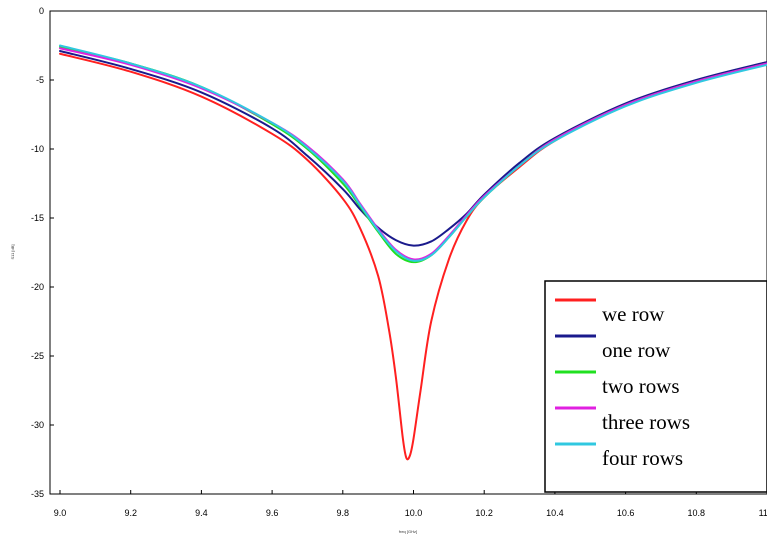  Describe the element at coordinates (37, 218) in the screenshot. I see `y-tick-label: -15` at that location.